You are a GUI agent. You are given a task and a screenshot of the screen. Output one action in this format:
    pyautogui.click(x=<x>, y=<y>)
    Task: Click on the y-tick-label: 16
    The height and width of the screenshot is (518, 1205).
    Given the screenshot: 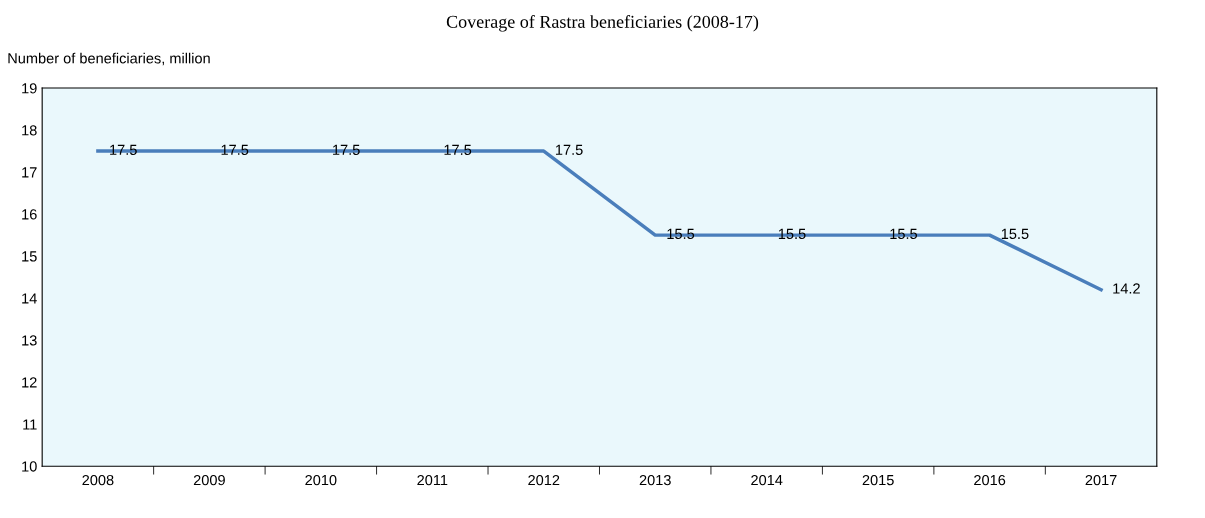 What is the action you would take?
    pyautogui.click(x=29, y=214)
    